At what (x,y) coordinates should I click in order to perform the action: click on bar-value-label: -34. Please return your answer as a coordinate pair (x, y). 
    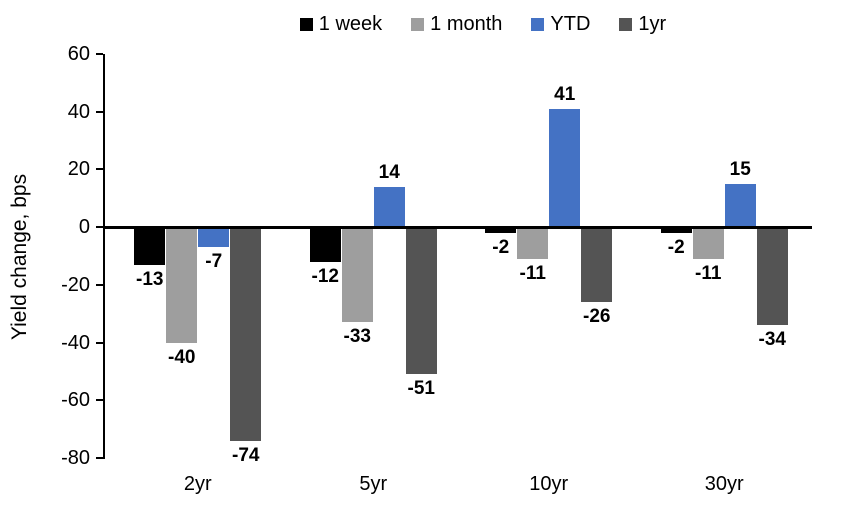
    Looking at the image, I should click on (772, 340).